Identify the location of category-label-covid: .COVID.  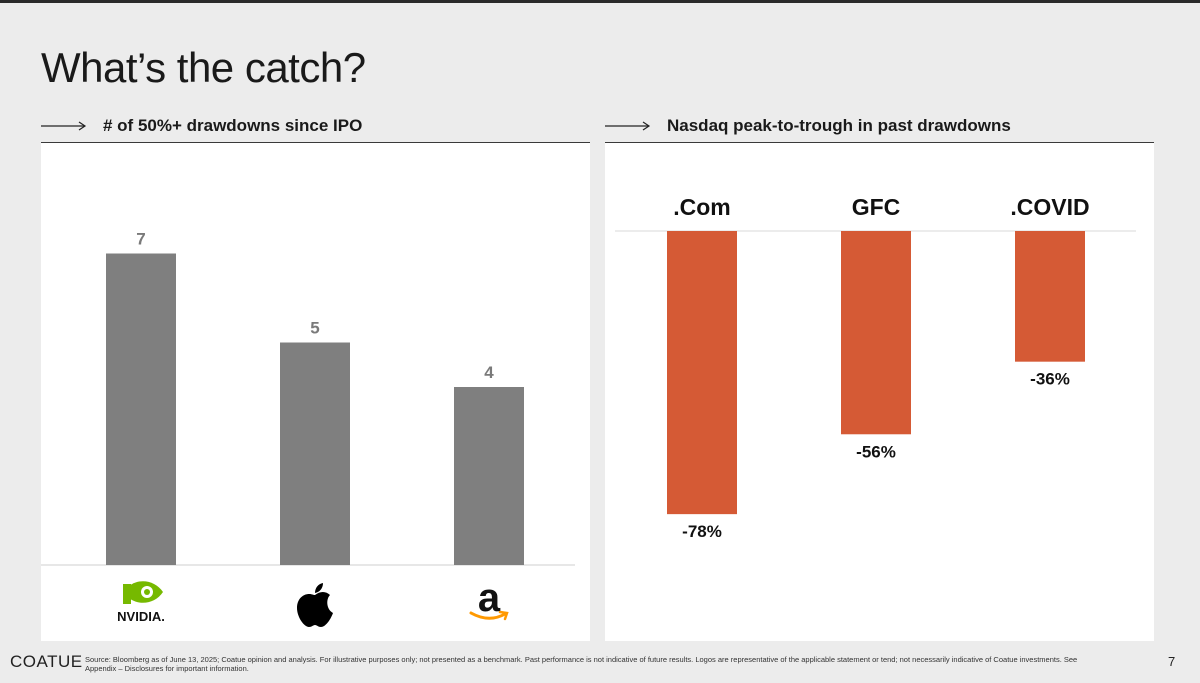
(1049, 207).